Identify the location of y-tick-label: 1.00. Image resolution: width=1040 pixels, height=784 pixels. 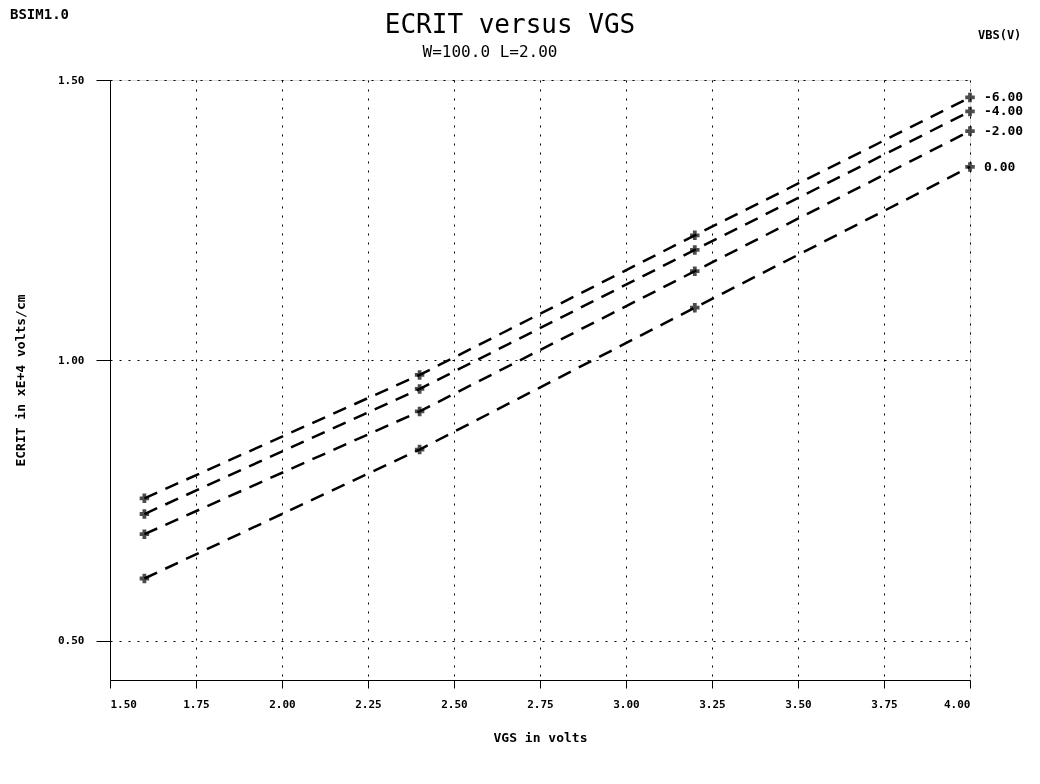
(71, 360).